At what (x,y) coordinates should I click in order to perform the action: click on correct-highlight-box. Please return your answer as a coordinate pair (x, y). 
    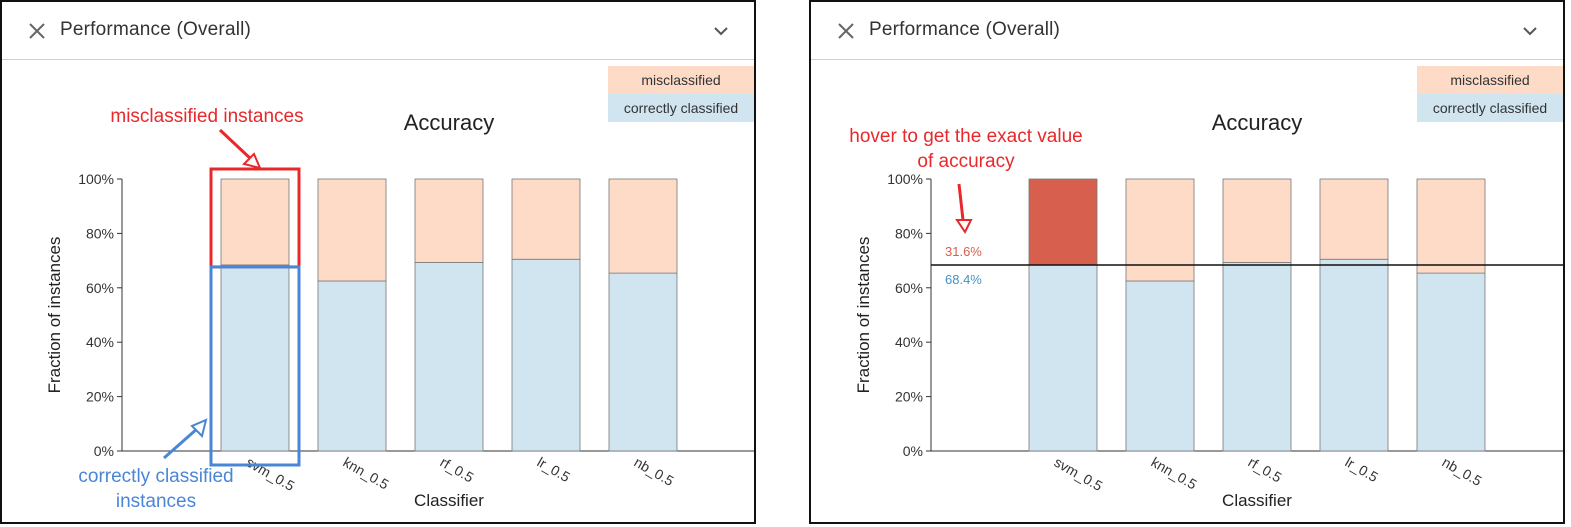
    Looking at the image, I should click on (255, 366).